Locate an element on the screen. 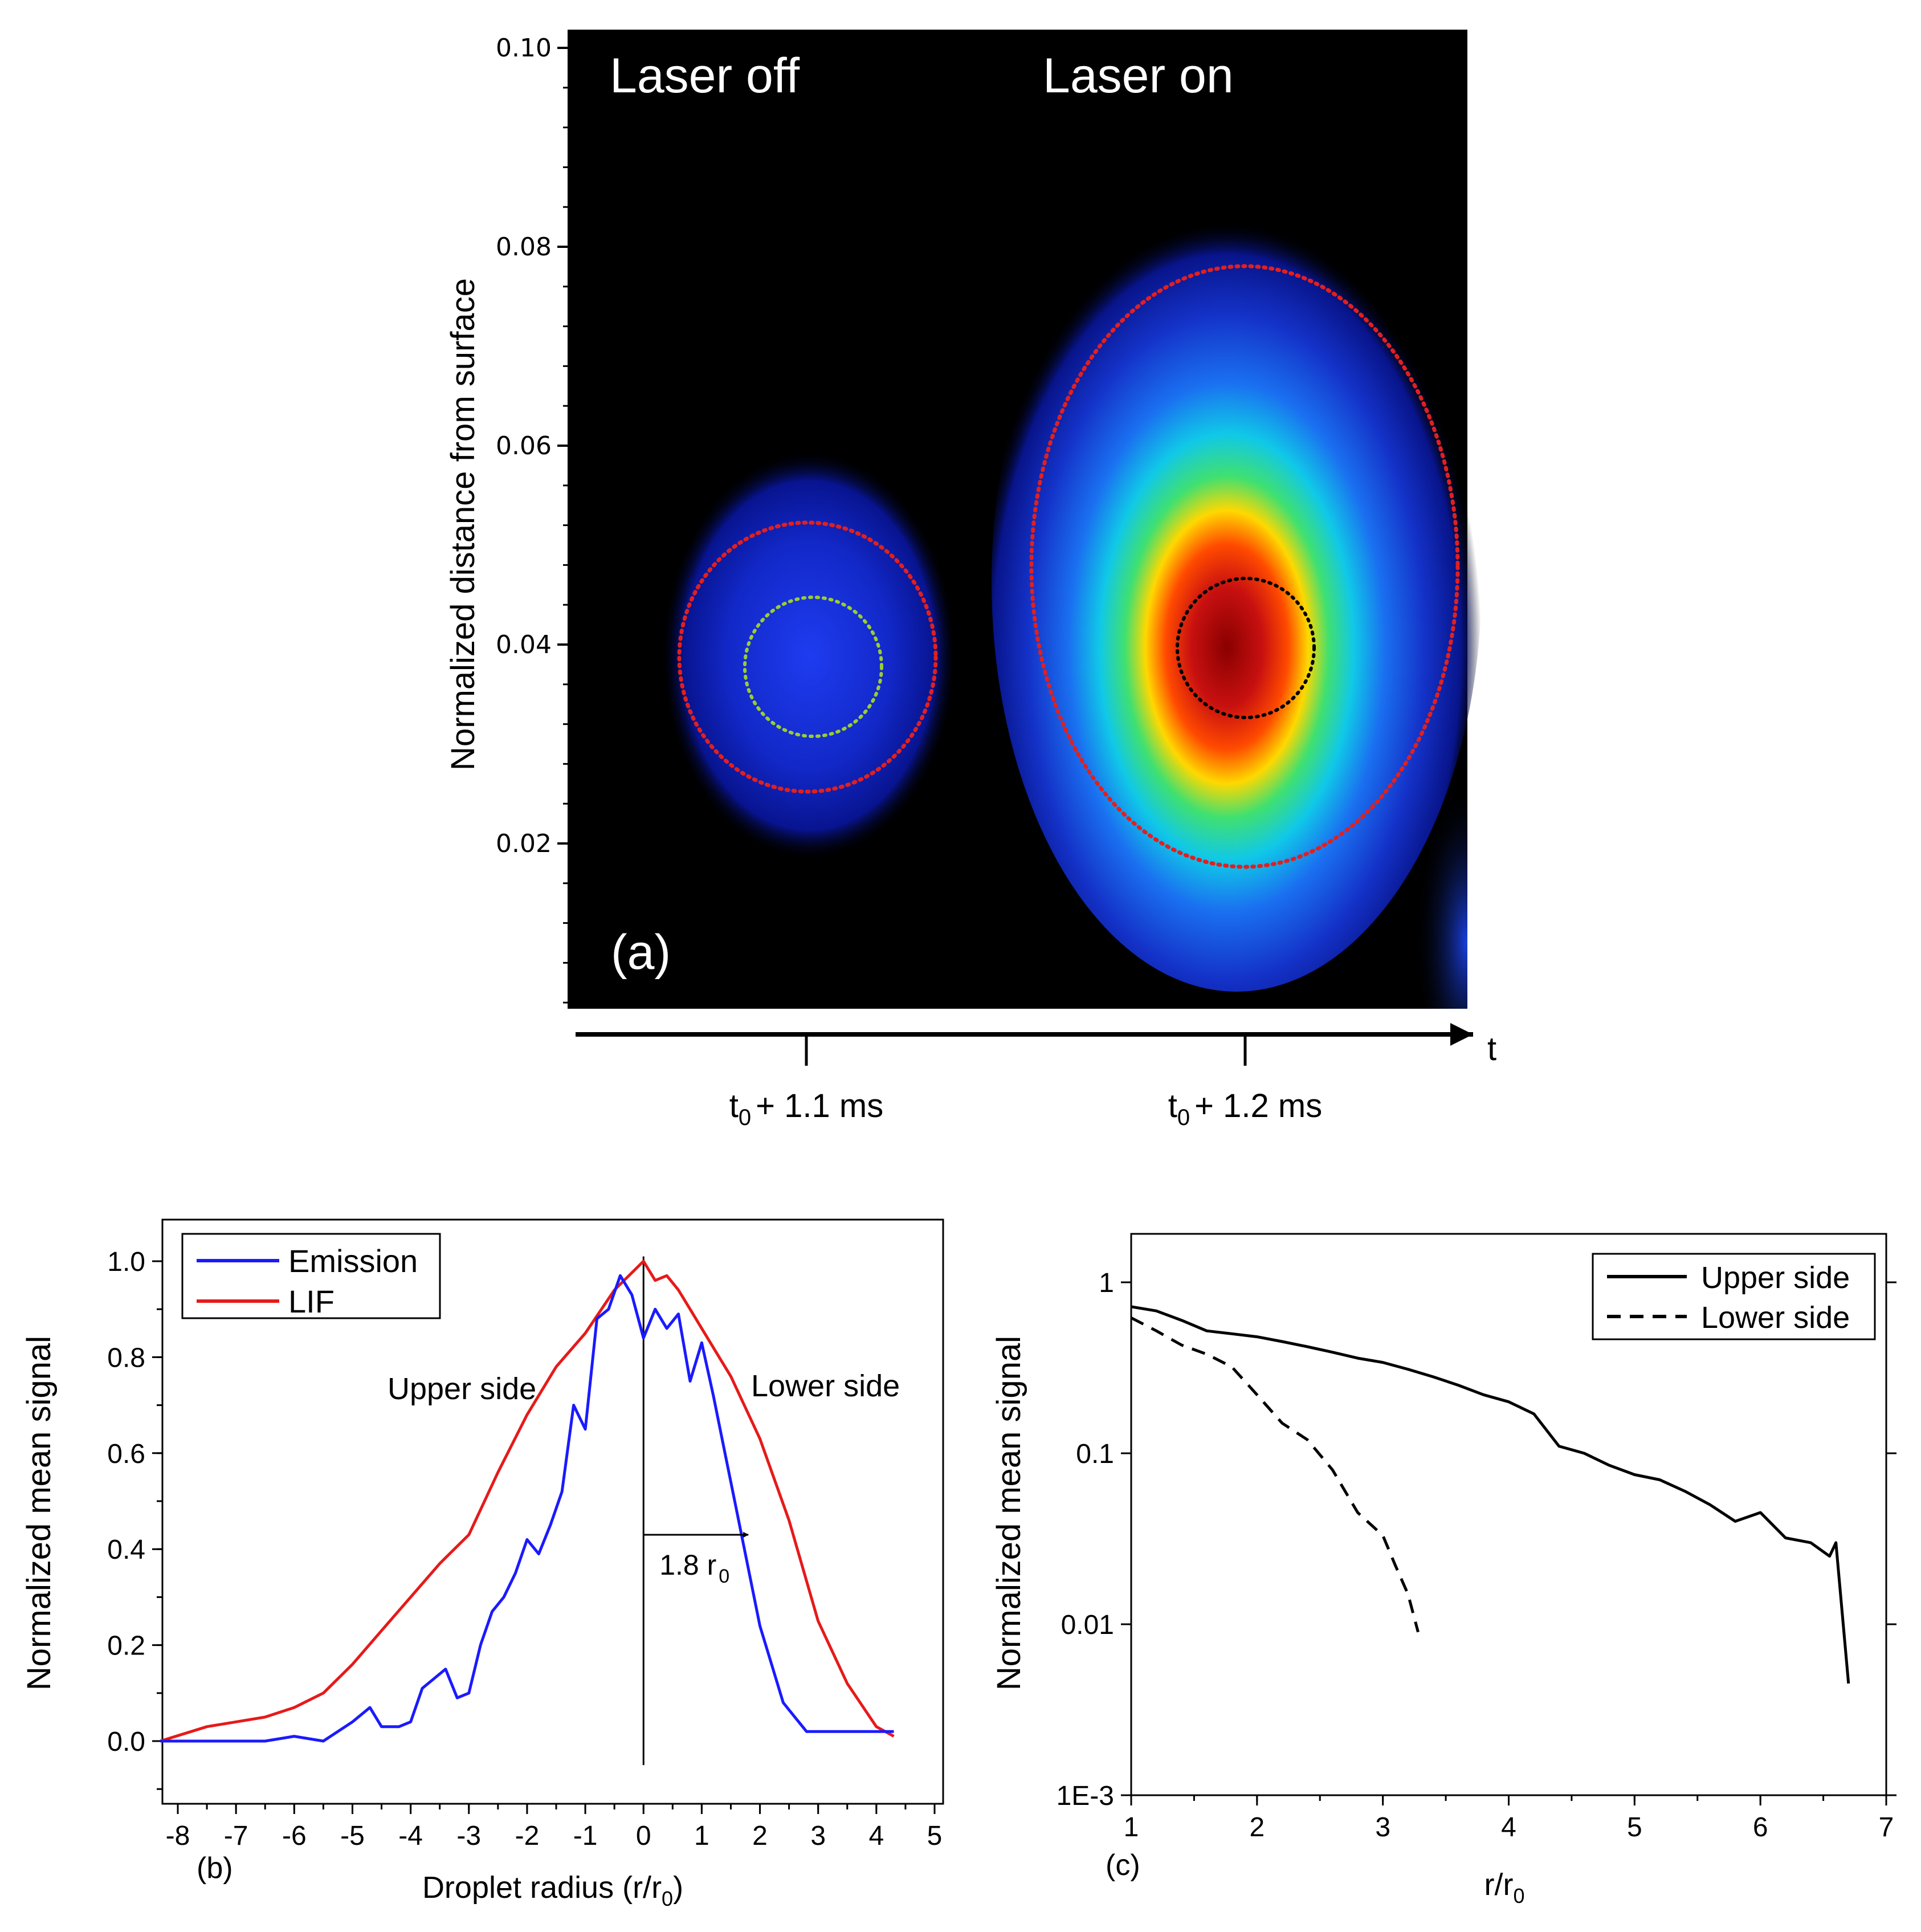 Image resolution: width=1921 pixels, height=1932 pixels. series-lif-line is located at coordinates (527, 1501).